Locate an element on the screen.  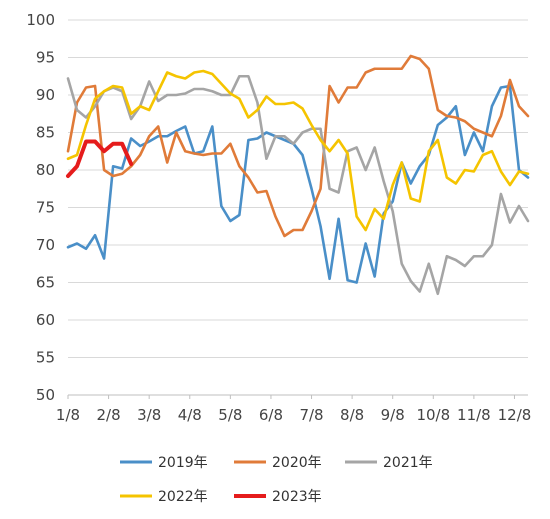
legend-item-2: 2021年 is located at coordinates (389, 463).